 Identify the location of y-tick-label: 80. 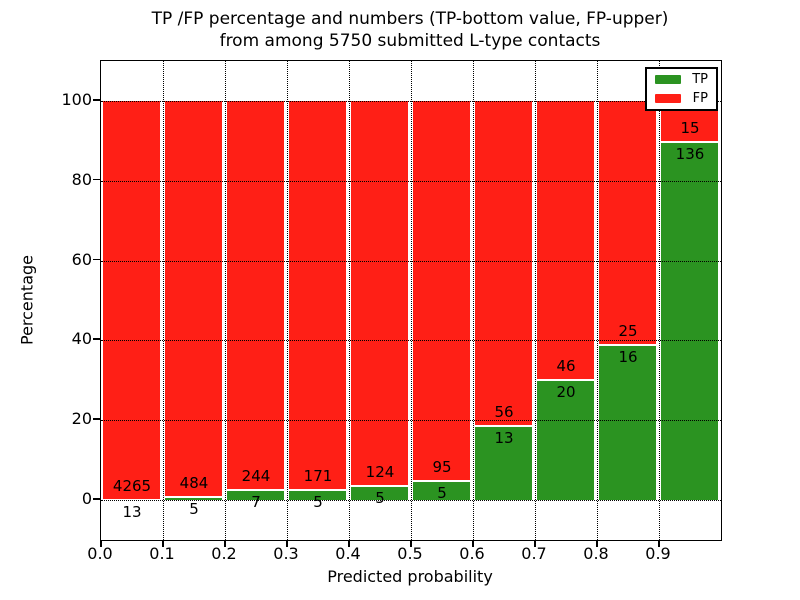
(81, 179).